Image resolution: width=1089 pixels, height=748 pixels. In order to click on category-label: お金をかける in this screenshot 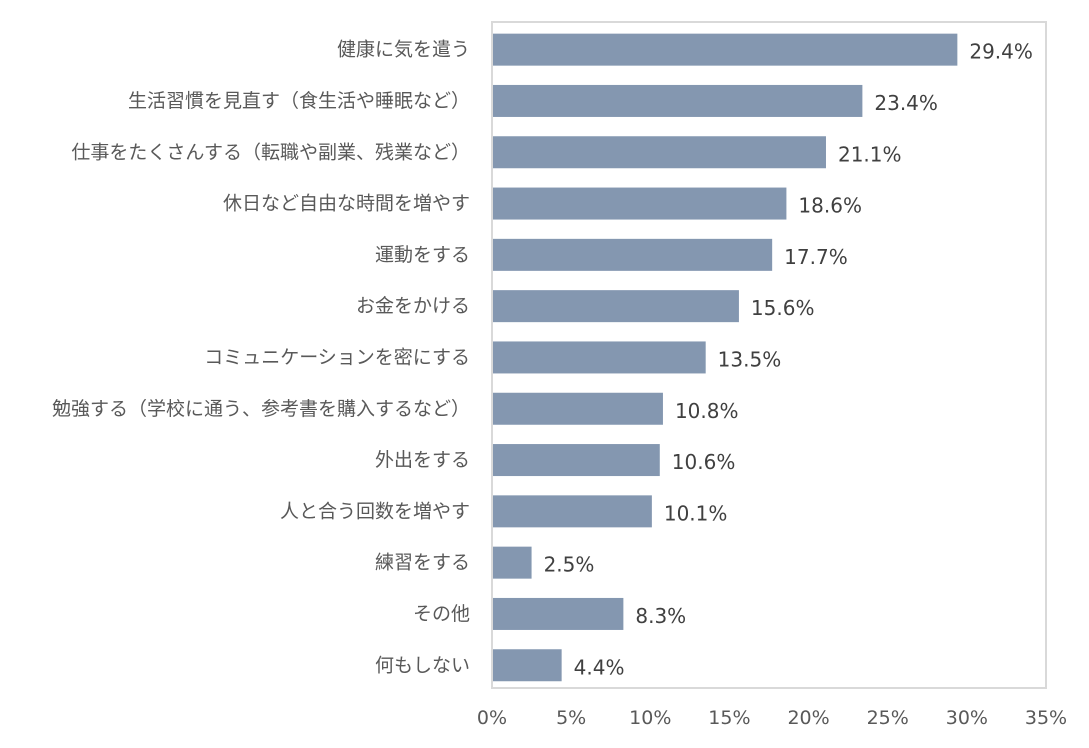, I will do `click(413, 306)`.